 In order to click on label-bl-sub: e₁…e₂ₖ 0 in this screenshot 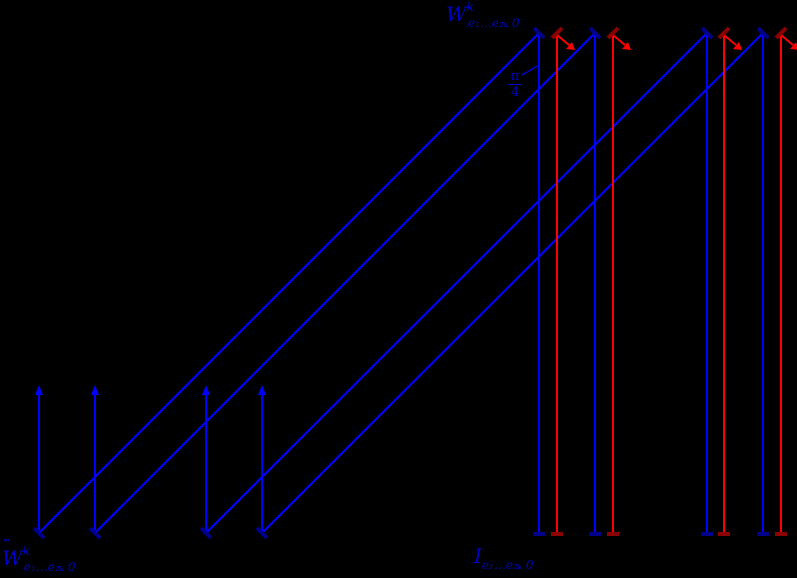, I will do `click(49, 567)`.